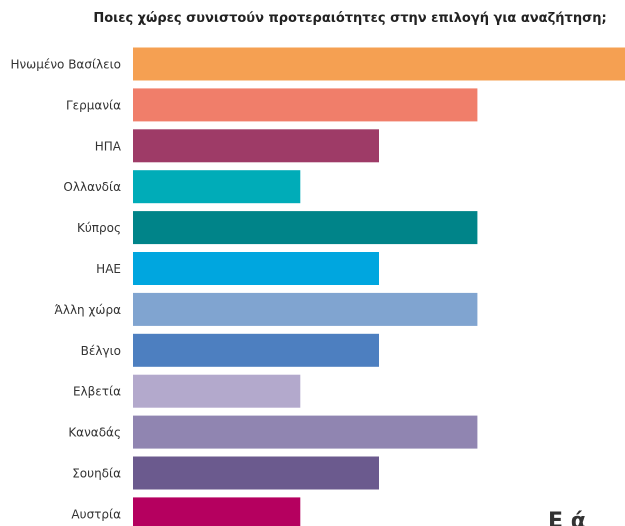 This screenshot has height=526, width=625. I want to click on category-label-6: Άλλη χώρα, so click(88, 310).